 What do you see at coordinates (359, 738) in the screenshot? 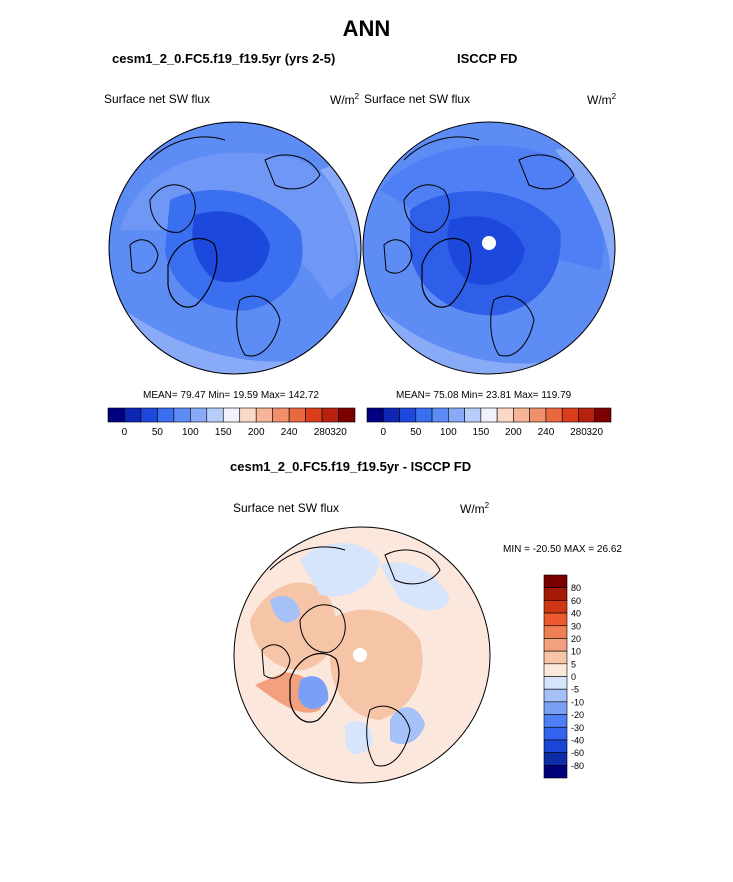
I see `diff-field-region-h` at bounding box center [359, 738].